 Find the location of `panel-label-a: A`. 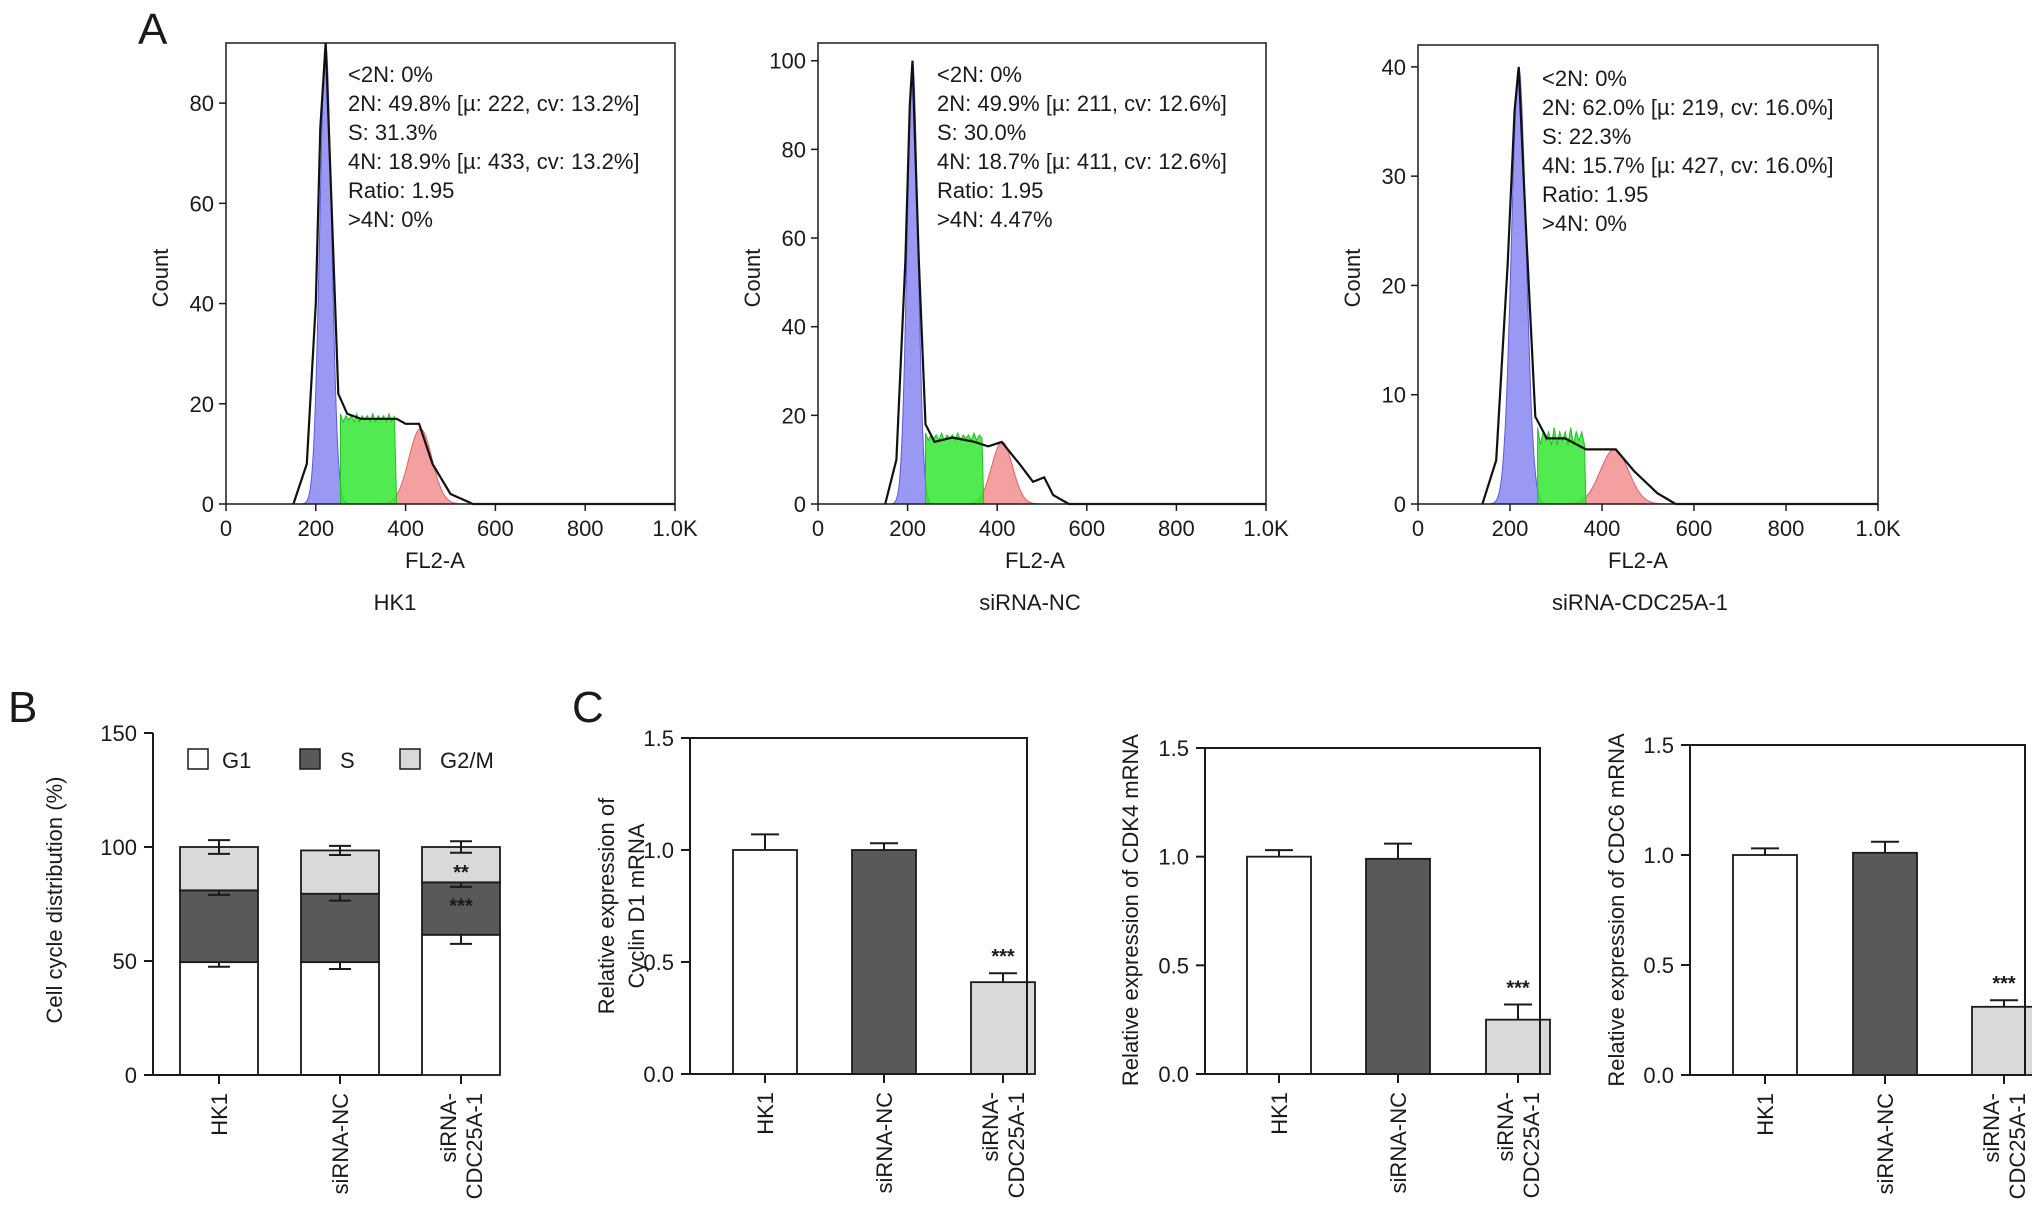

panel-label-a: A is located at coordinates (153, 29).